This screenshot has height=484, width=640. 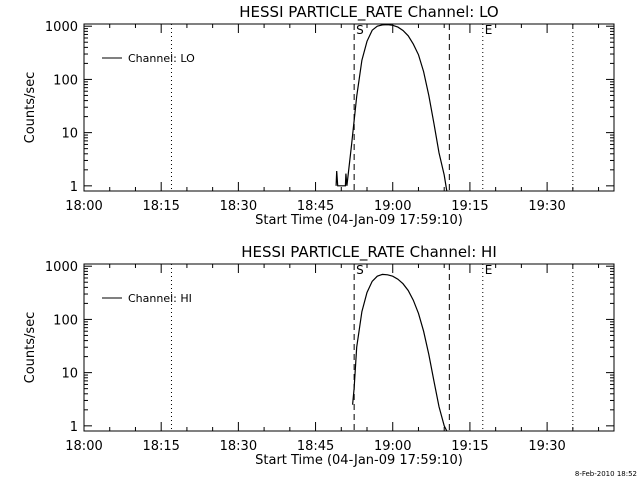 What do you see at coordinates (369, 252) in the screenshot?
I see `chart-title: HESSI PARTICLE_RATE Channel: HI` at bounding box center [369, 252].